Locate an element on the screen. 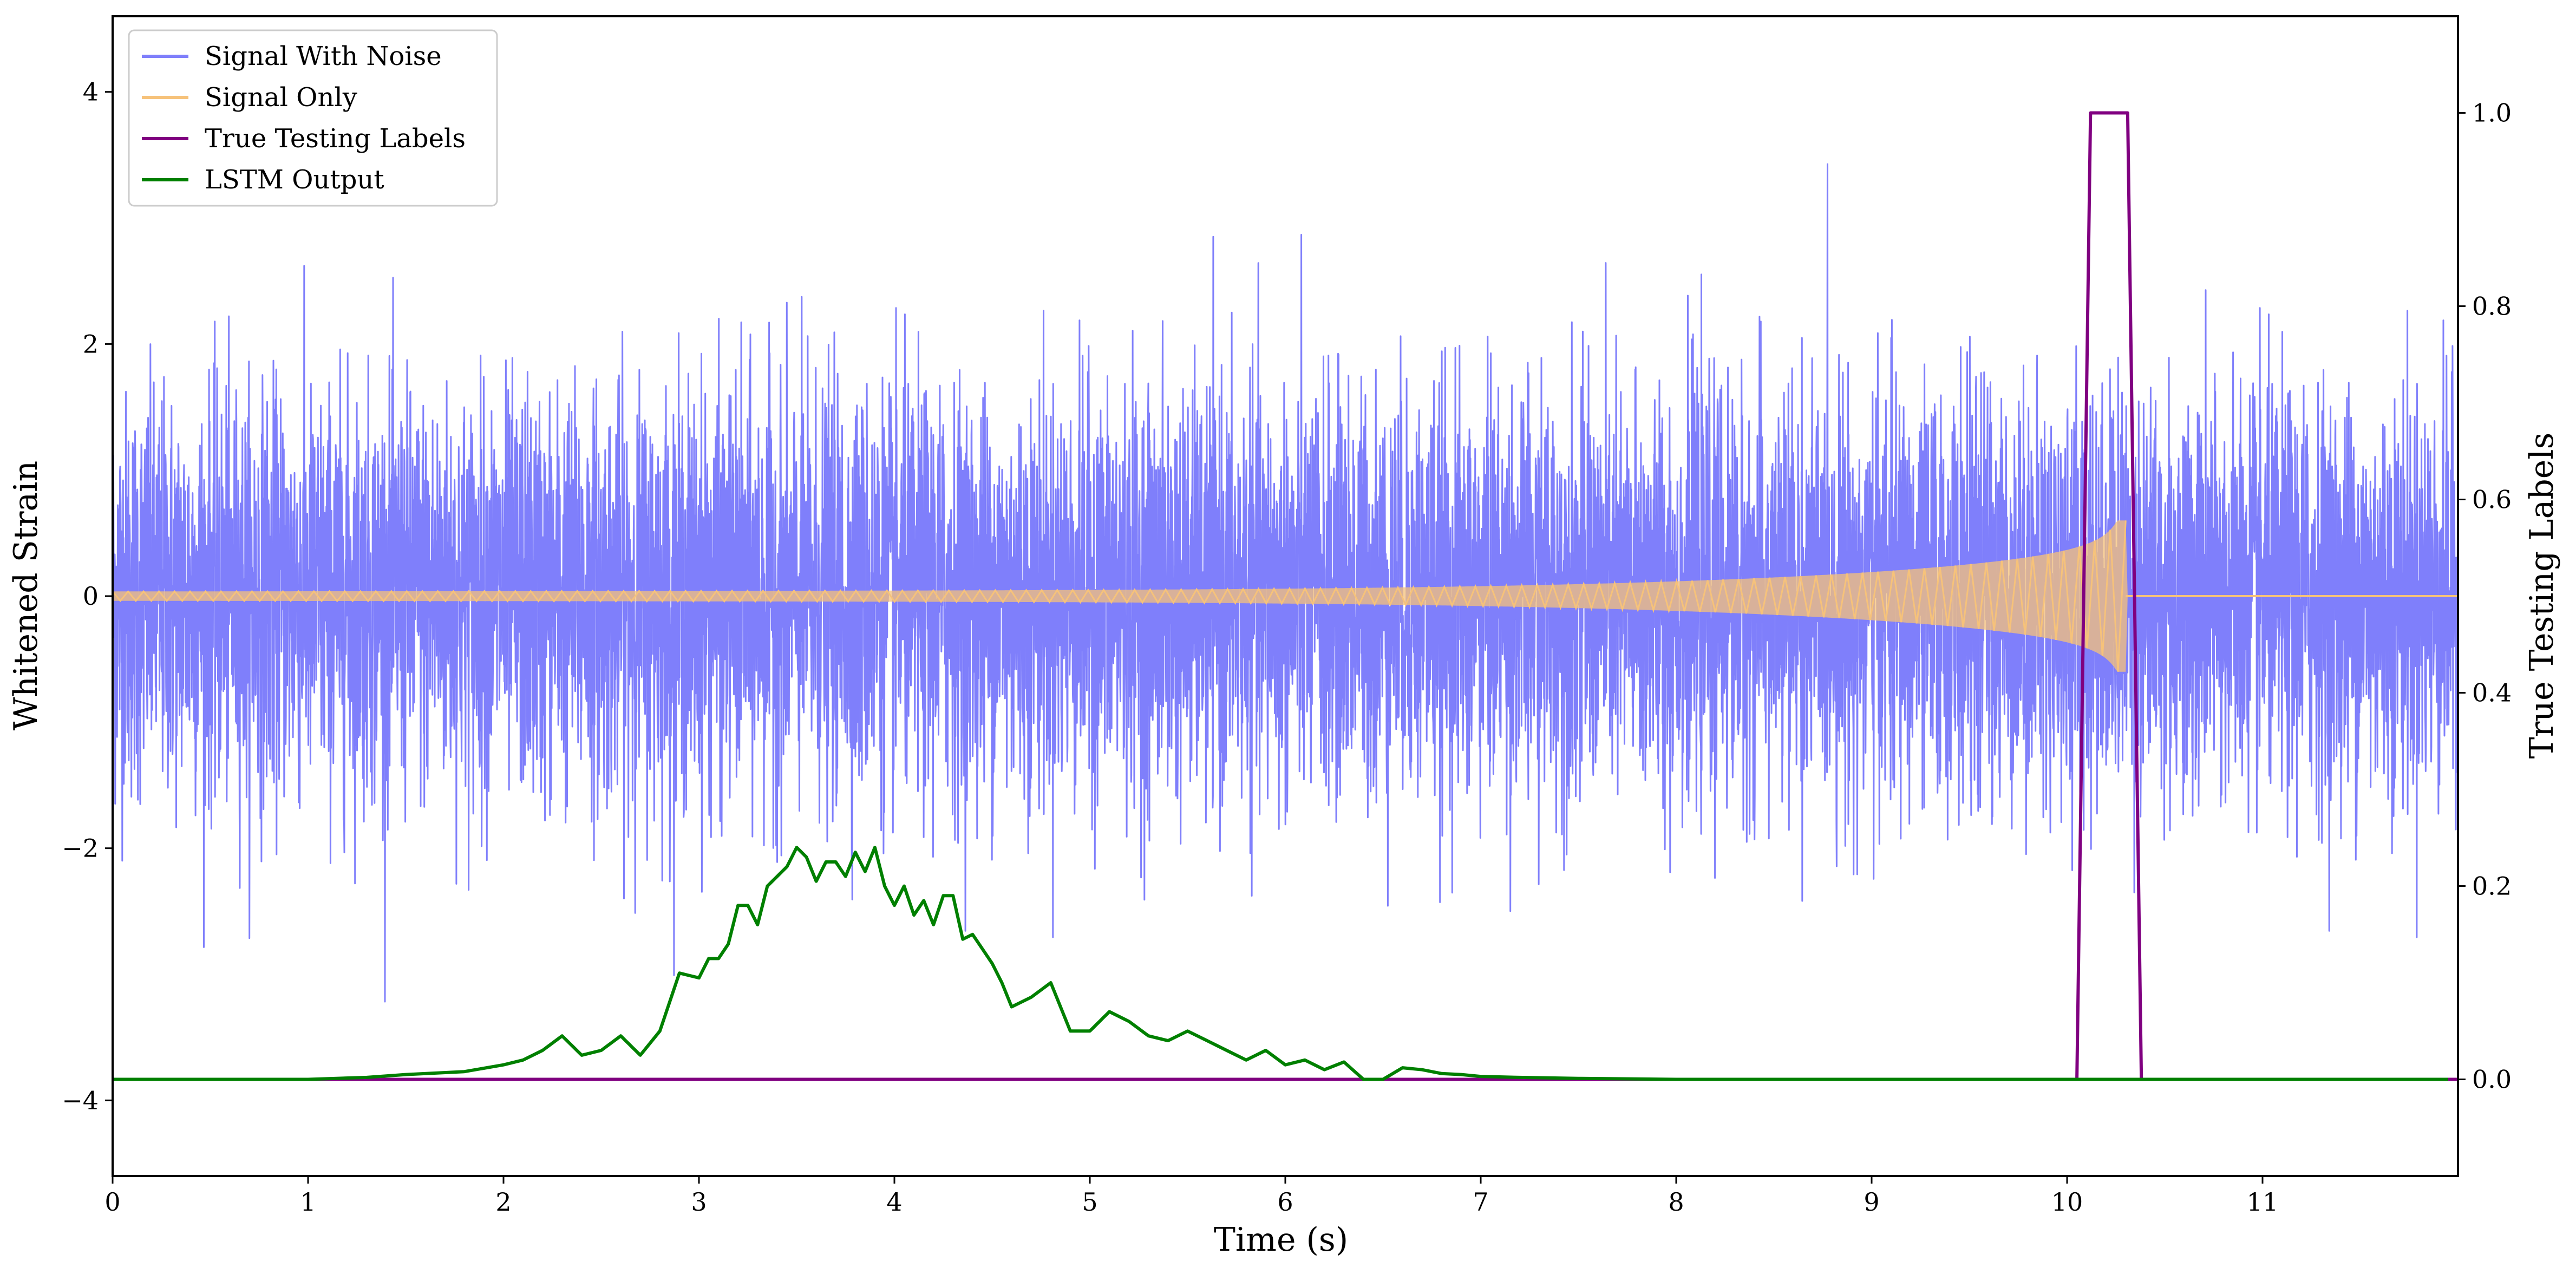  x-tick-label: 11 is located at coordinates (2263, 1202).